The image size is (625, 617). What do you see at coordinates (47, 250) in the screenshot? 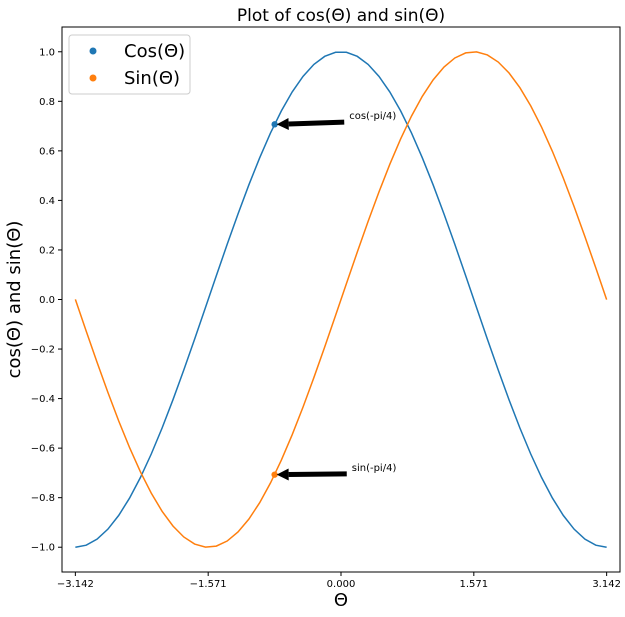
I see `y-tick-label: 0.2` at bounding box center [47, 250].